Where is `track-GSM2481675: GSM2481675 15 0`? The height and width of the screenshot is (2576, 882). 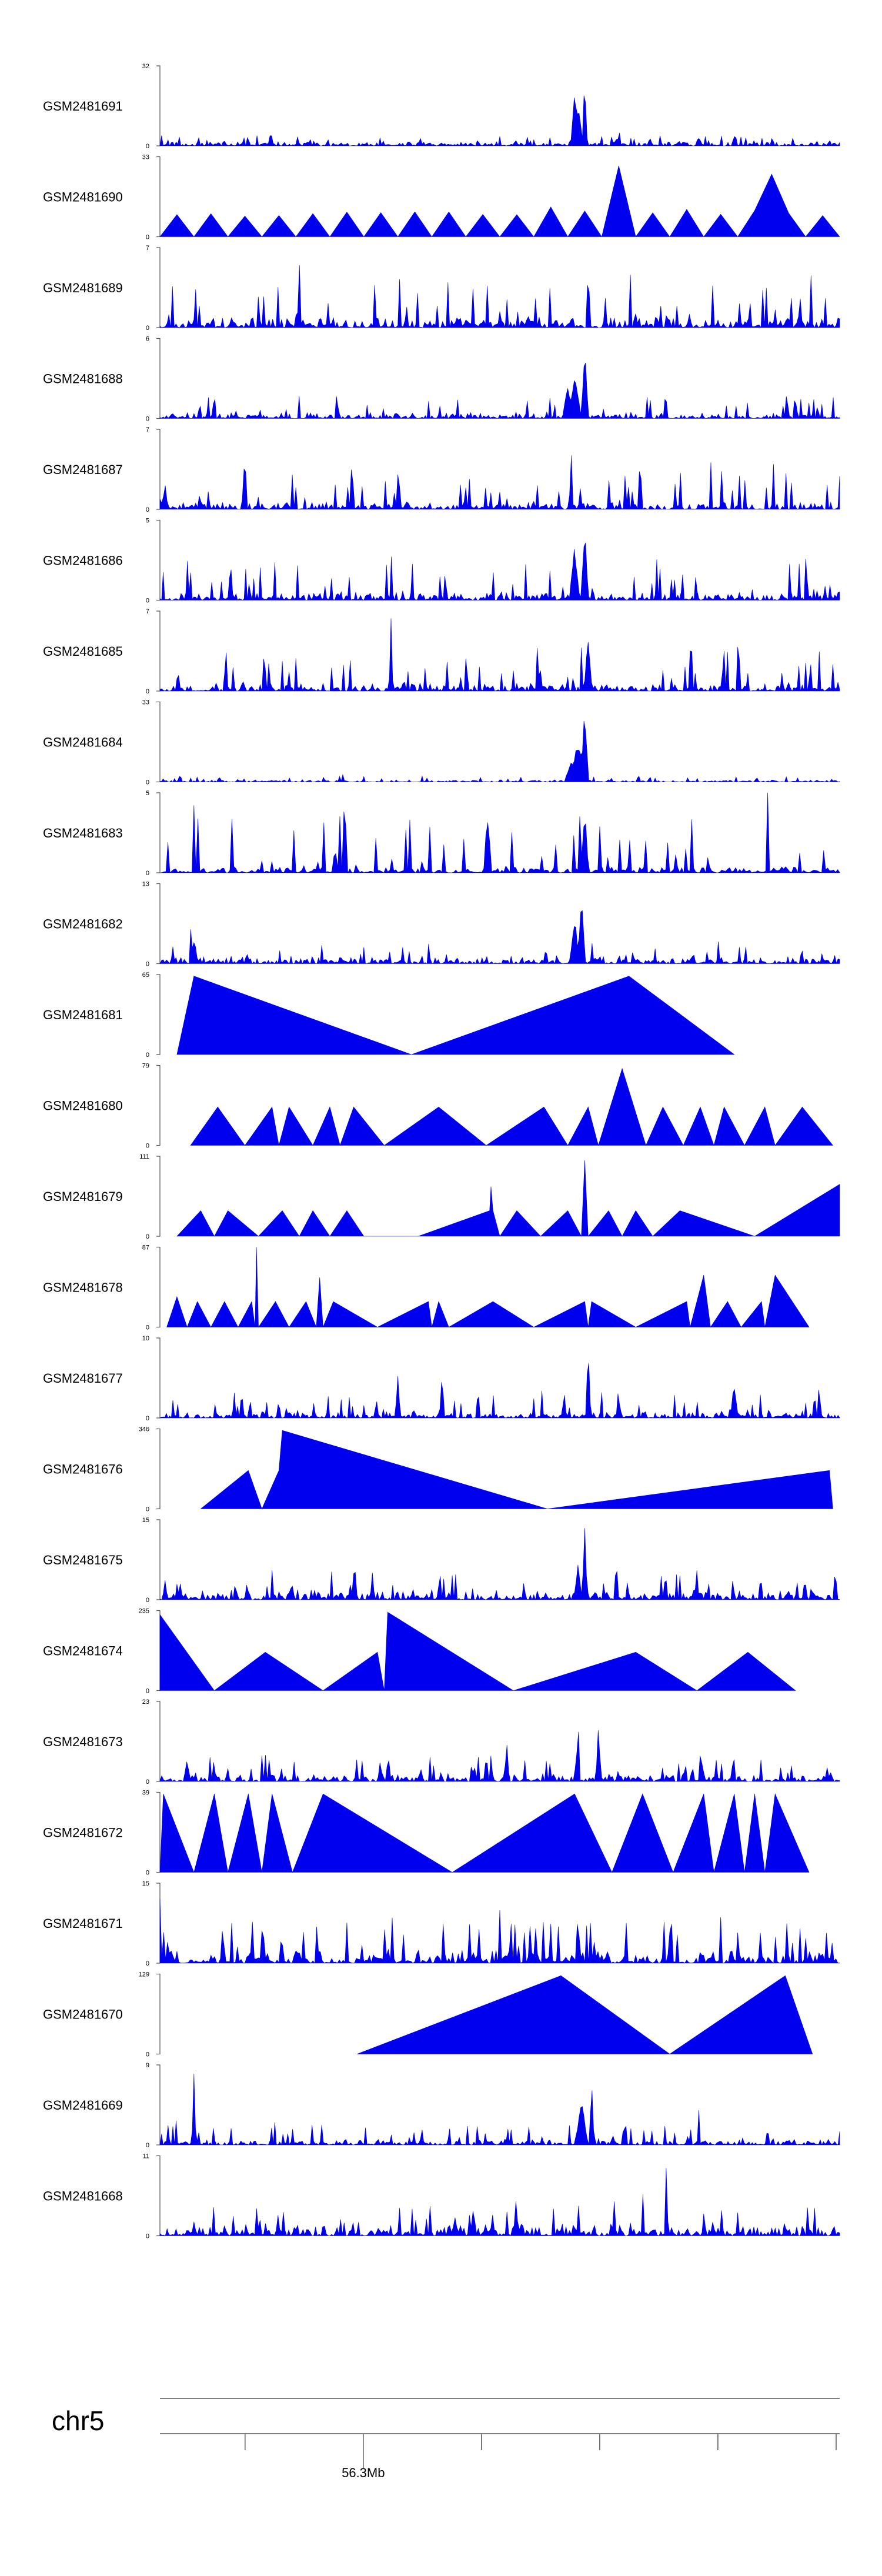
track-GSM2481675: GSM2481675 15 0 is located at coordinates (441, 1560).